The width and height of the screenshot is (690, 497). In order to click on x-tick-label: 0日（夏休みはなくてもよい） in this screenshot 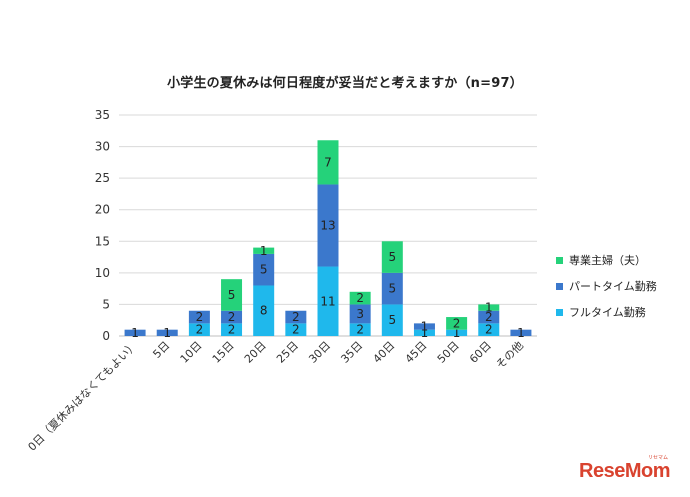, I will do `click(83, 396)`.